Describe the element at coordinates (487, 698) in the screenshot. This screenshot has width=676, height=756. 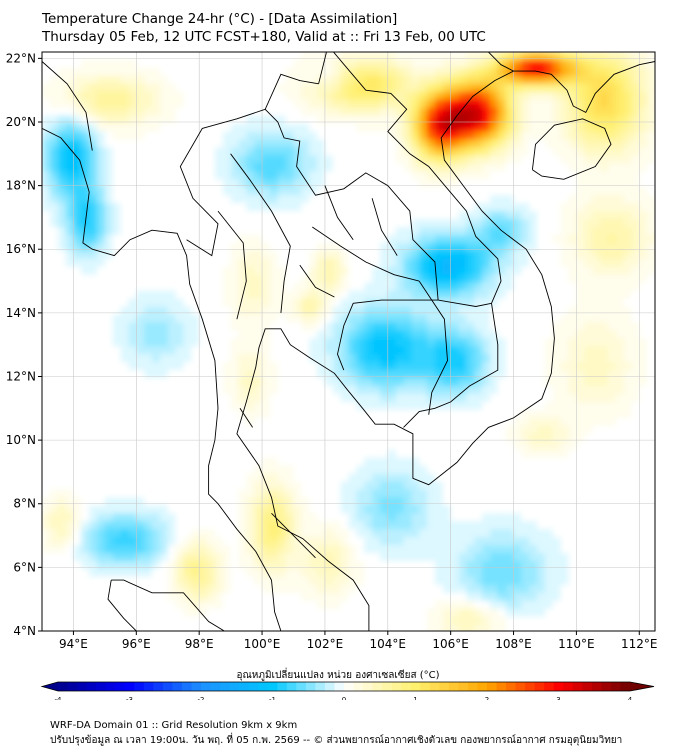
I see `colorbar-tick-label: 2` at that location.